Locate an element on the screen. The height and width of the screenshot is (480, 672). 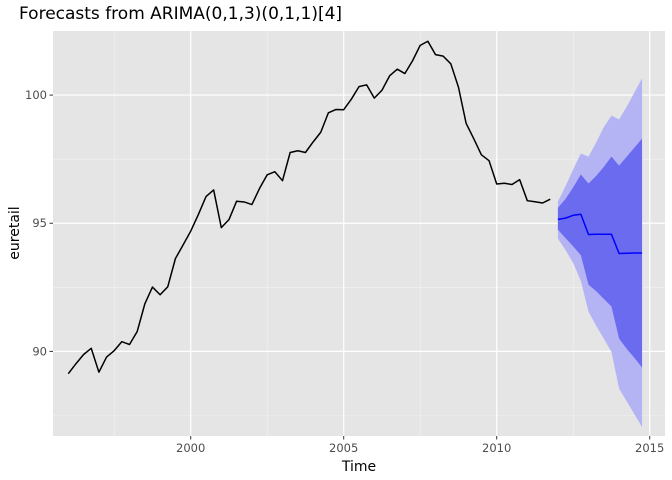
y-tick-label: 90 is located at coordinates (39, 351).